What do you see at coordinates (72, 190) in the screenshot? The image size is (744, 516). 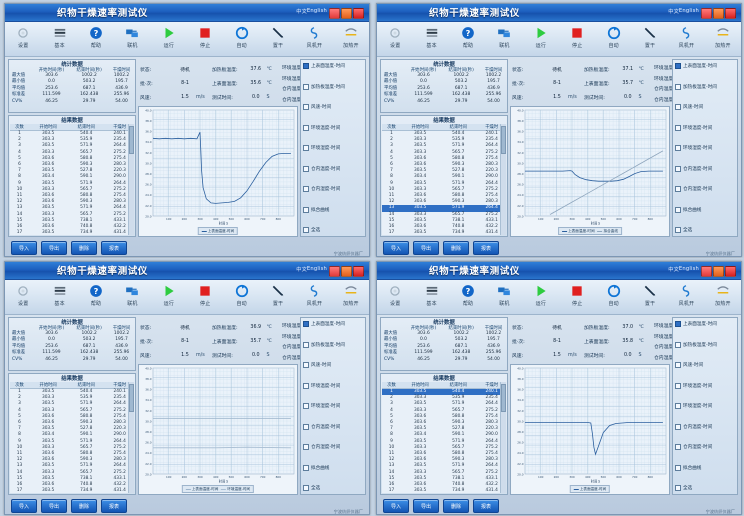 I see `table-row: 10 303.3 565.7 275.2` at bounding box center [72, 190].